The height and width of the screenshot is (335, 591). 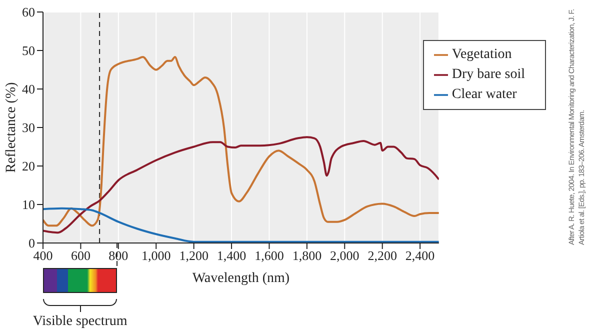 I want to click on y-tick-label: 20, so click(x=28, y=166).